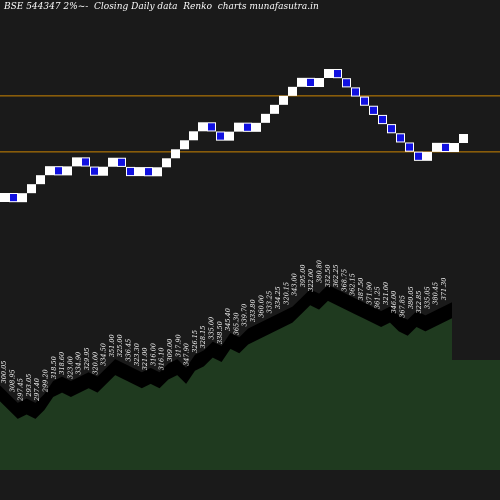 The height and width of the screenshot is (500, 500). I want to click on price-label: 387.50, so click(361, 289).